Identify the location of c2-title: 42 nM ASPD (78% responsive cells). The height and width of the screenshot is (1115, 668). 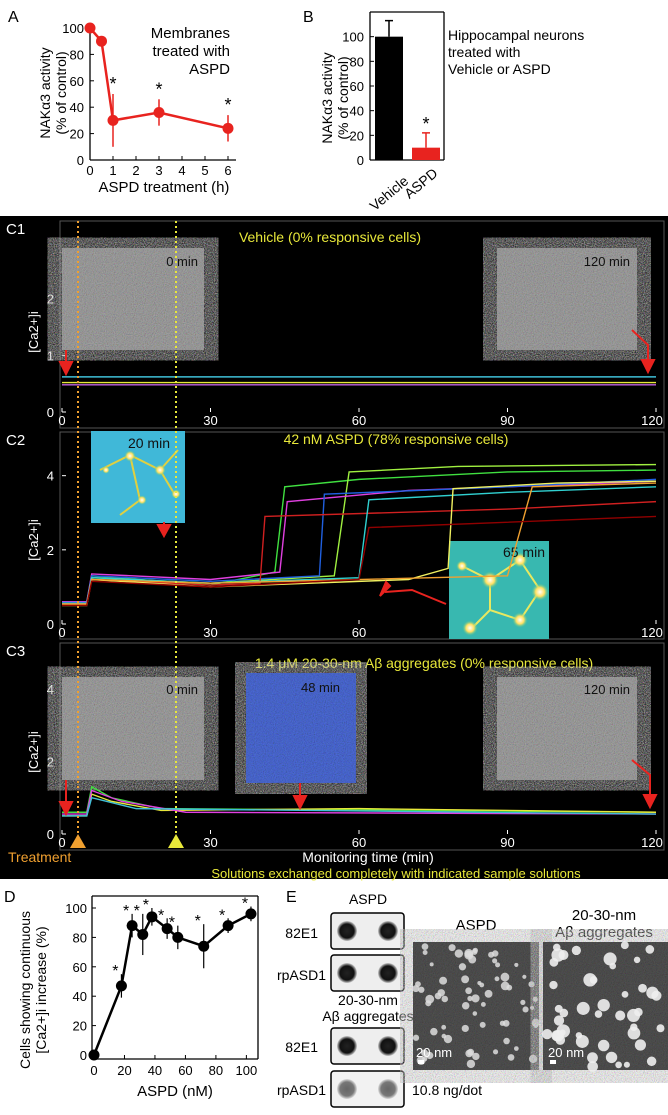
(396, 439).